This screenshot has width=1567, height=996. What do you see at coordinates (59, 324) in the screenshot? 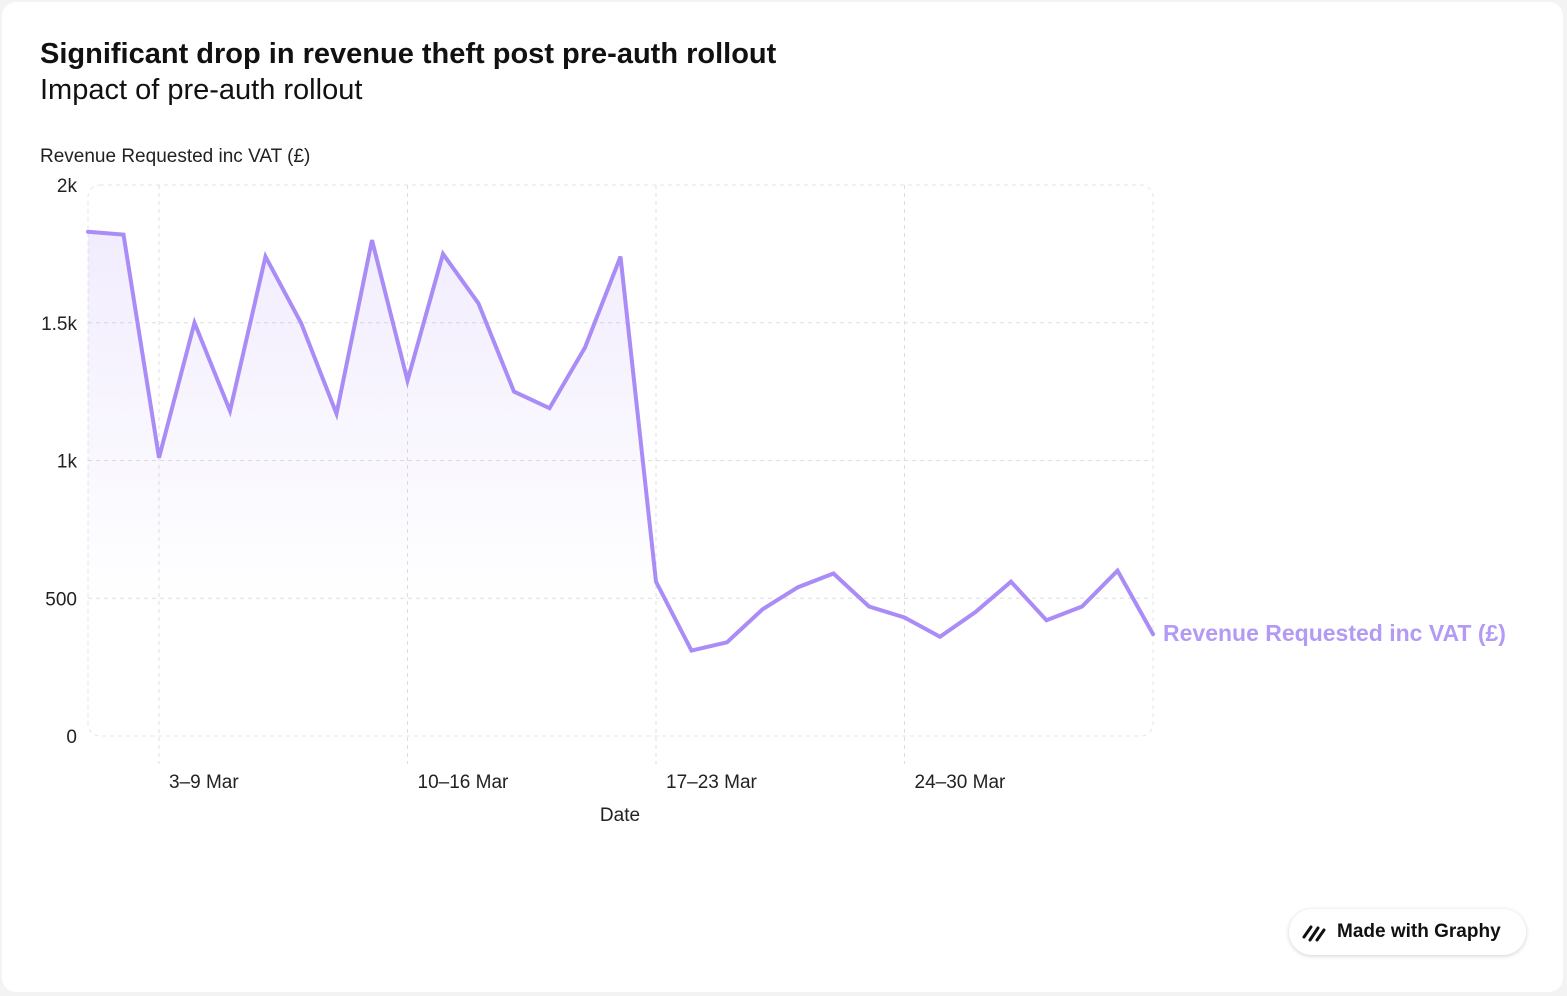
I see `y-tick-label: 1.5k` at bounding box center [59, 324].